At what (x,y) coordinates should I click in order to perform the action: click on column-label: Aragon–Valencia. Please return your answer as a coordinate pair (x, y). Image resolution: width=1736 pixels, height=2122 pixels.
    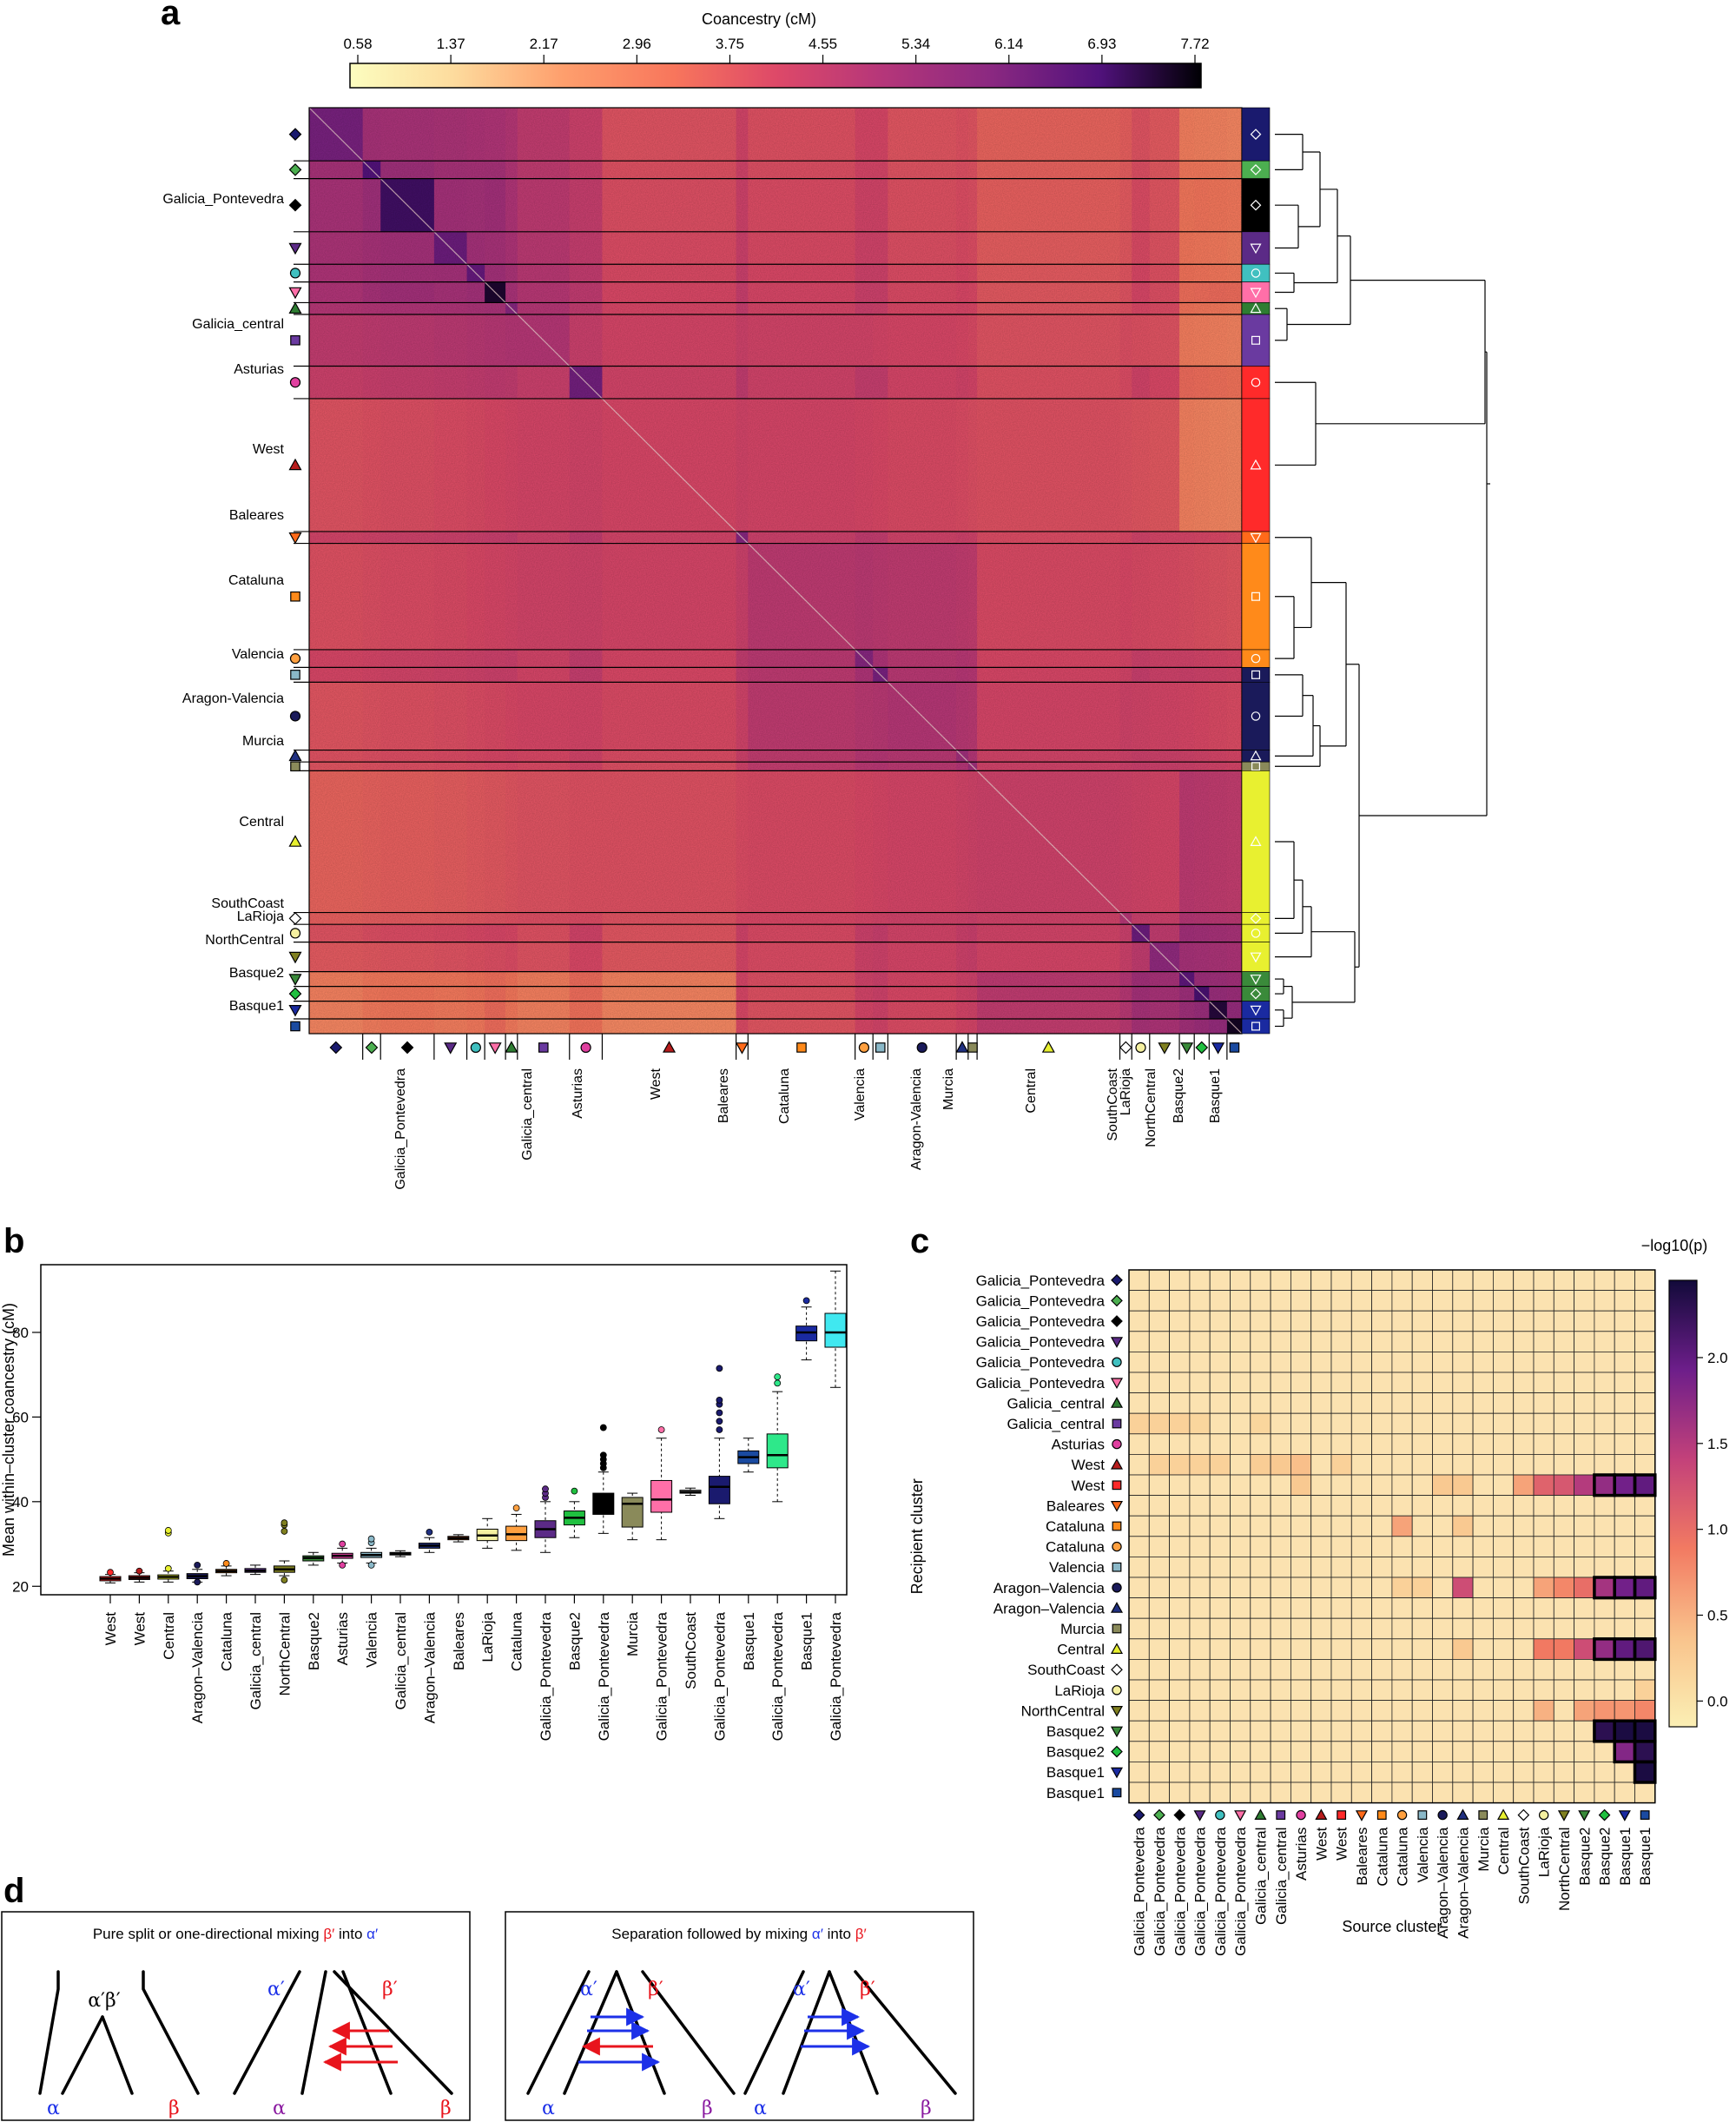
    Looking at the image, I should click on (1463, 1883).